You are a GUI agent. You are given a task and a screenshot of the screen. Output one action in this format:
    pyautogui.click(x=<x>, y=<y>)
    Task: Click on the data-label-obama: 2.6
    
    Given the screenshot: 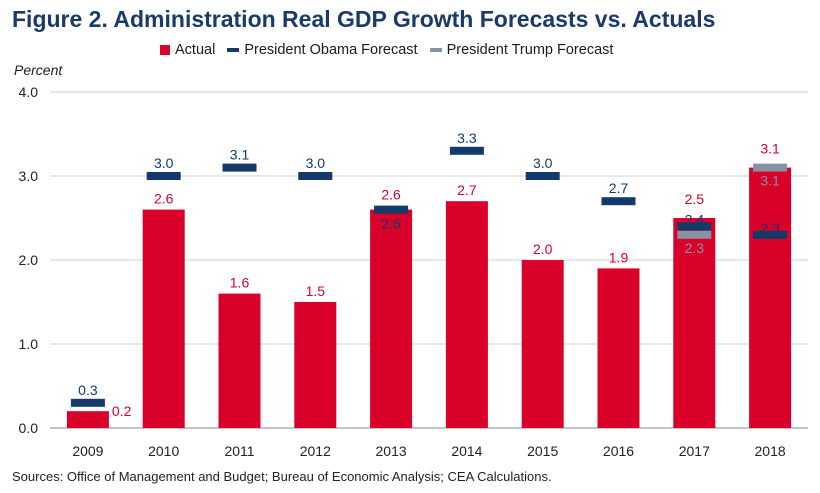 What is the action you would take?
    pyautogui.click(x=391, y=224)
    